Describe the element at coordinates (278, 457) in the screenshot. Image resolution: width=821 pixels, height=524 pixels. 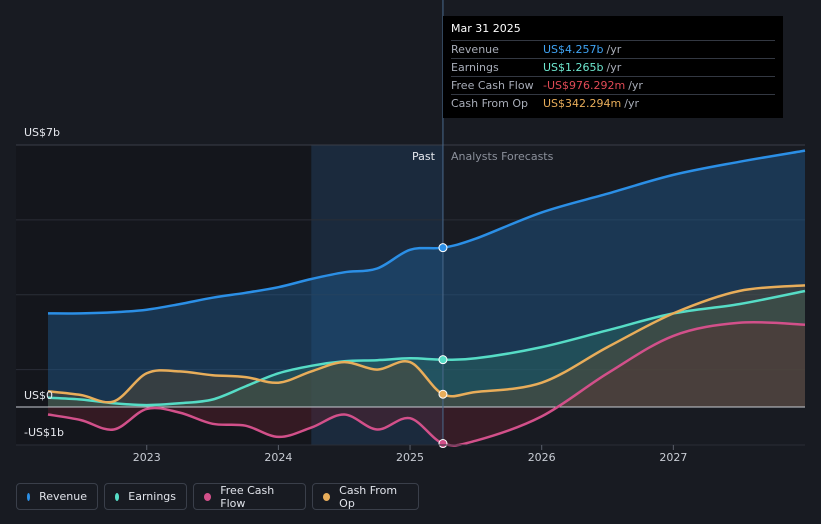
I see `x-tick-label: 2024` at that location.